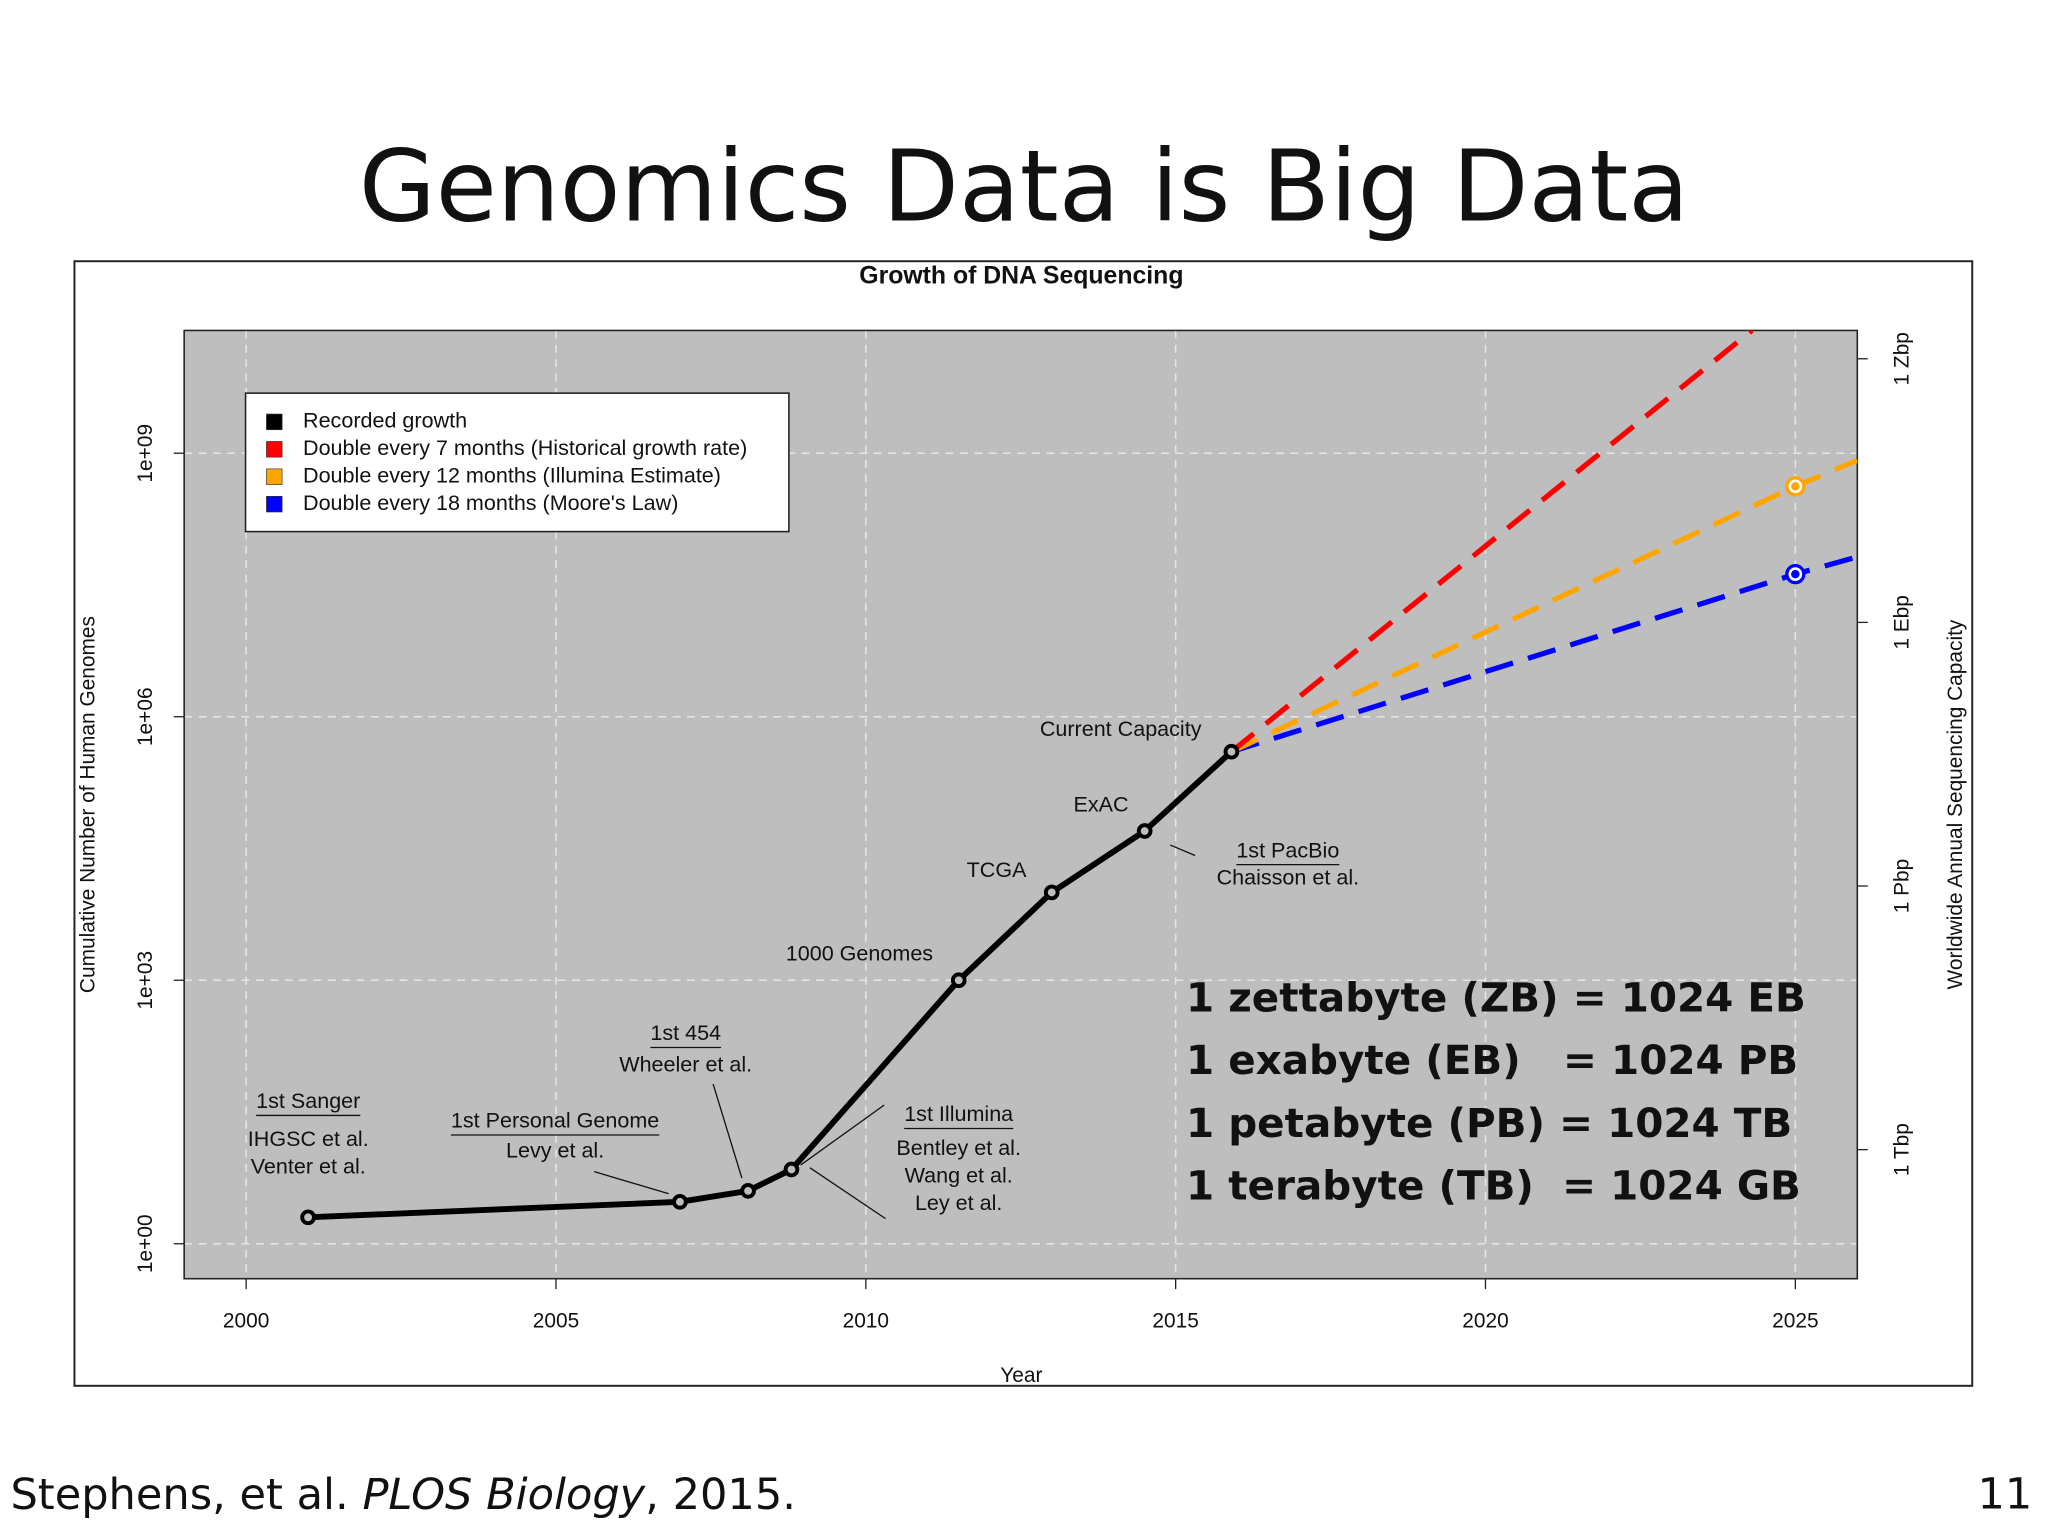  Describe the element at coordinates (1101, 804) in the screenshot. I see `annotation-title: ExAC` at that location.